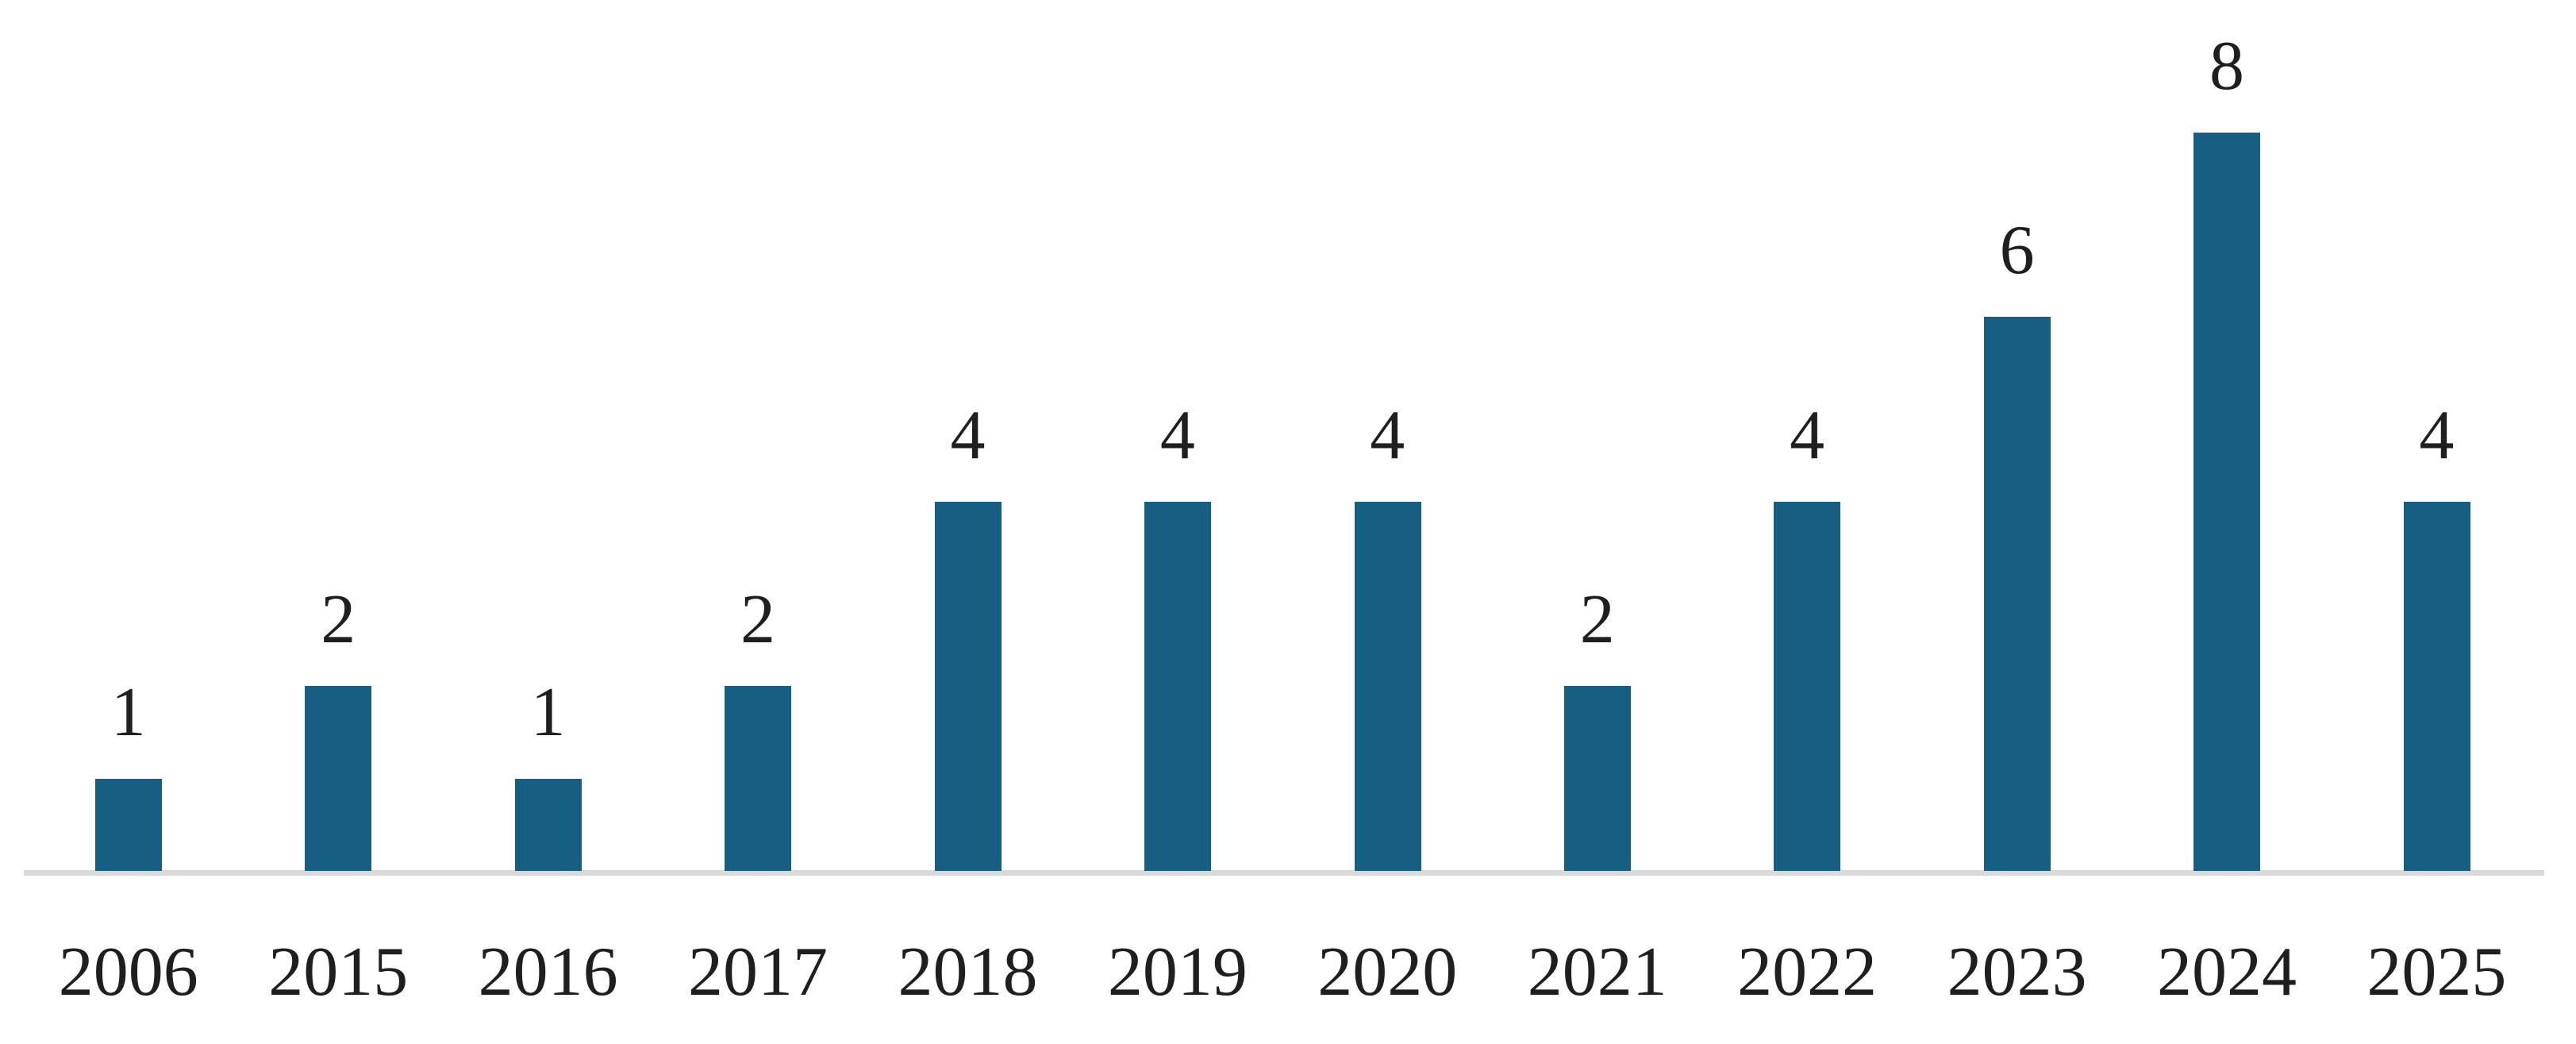 The width and height of the screenshot is (2576, 1044). What do you see at coordinates (1597, 778) in the screenshot?
I see `bar-2021` at bounding box center [1597, 778].